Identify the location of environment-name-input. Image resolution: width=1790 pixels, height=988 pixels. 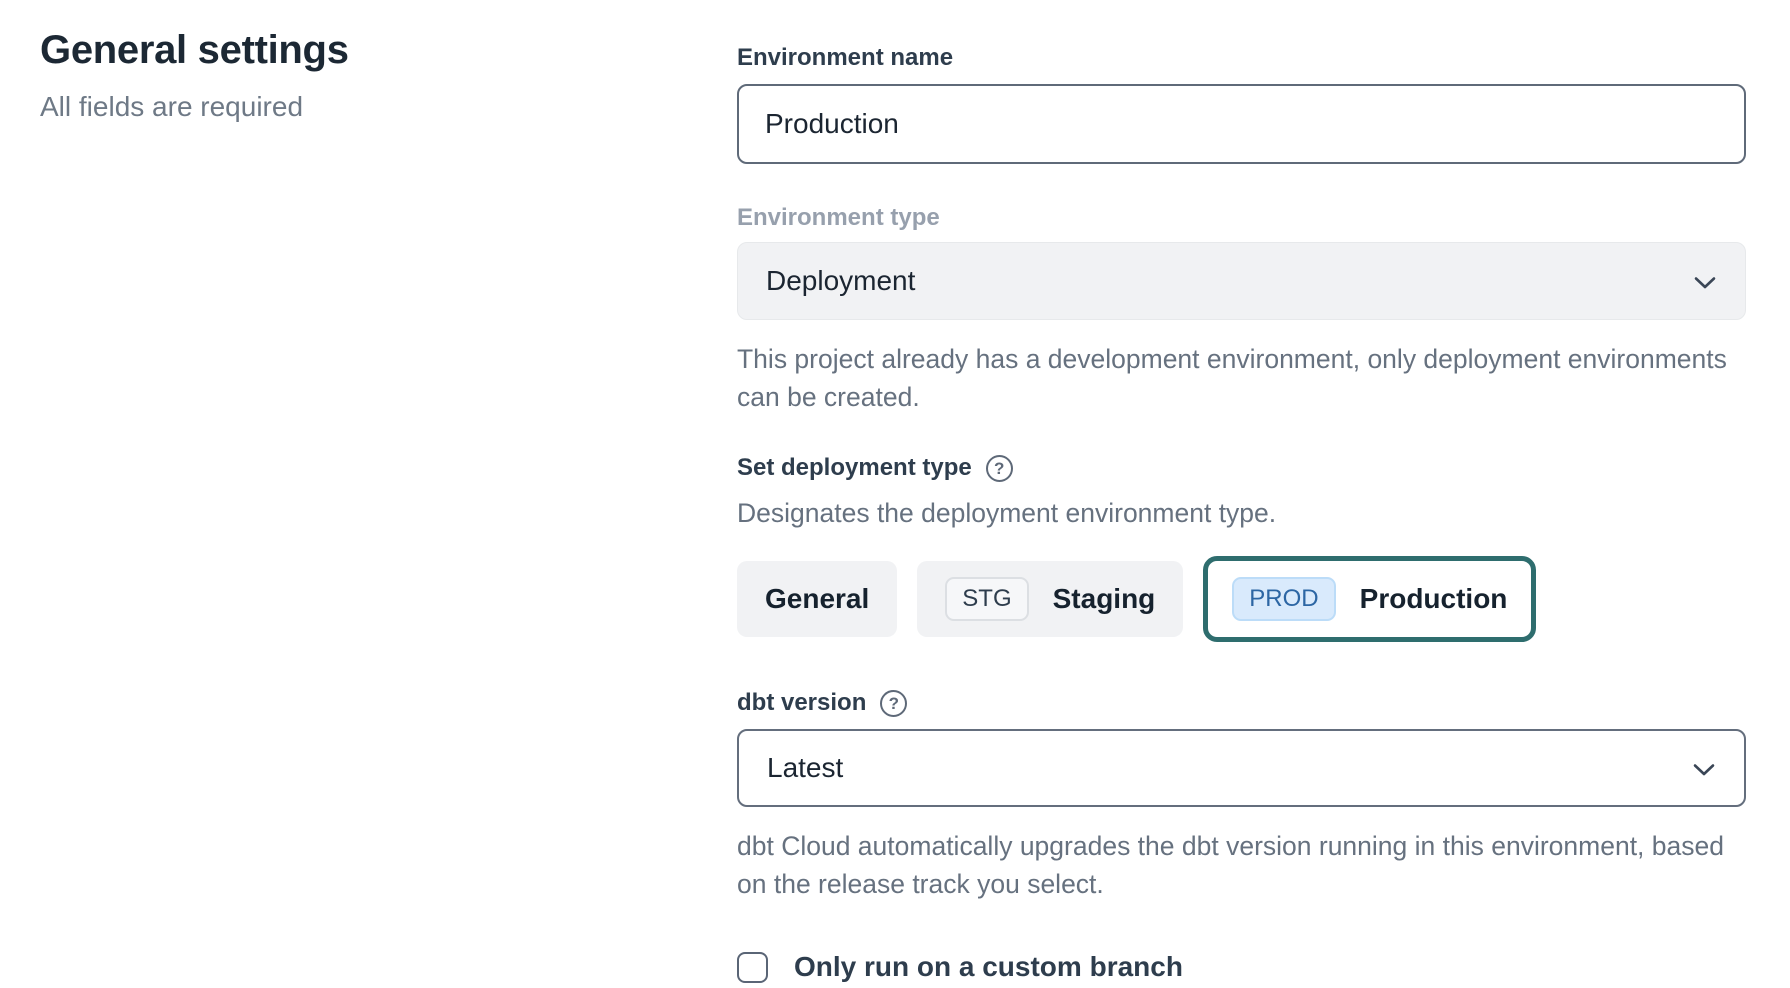
(1241, 124).